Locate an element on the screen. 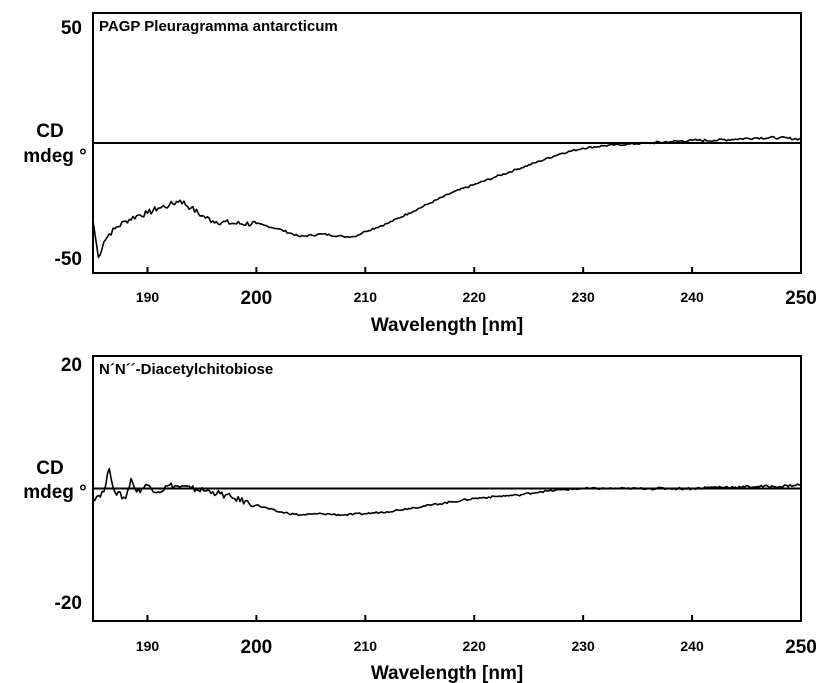  cd-spectrum-line is located at coordinates (447, 492).